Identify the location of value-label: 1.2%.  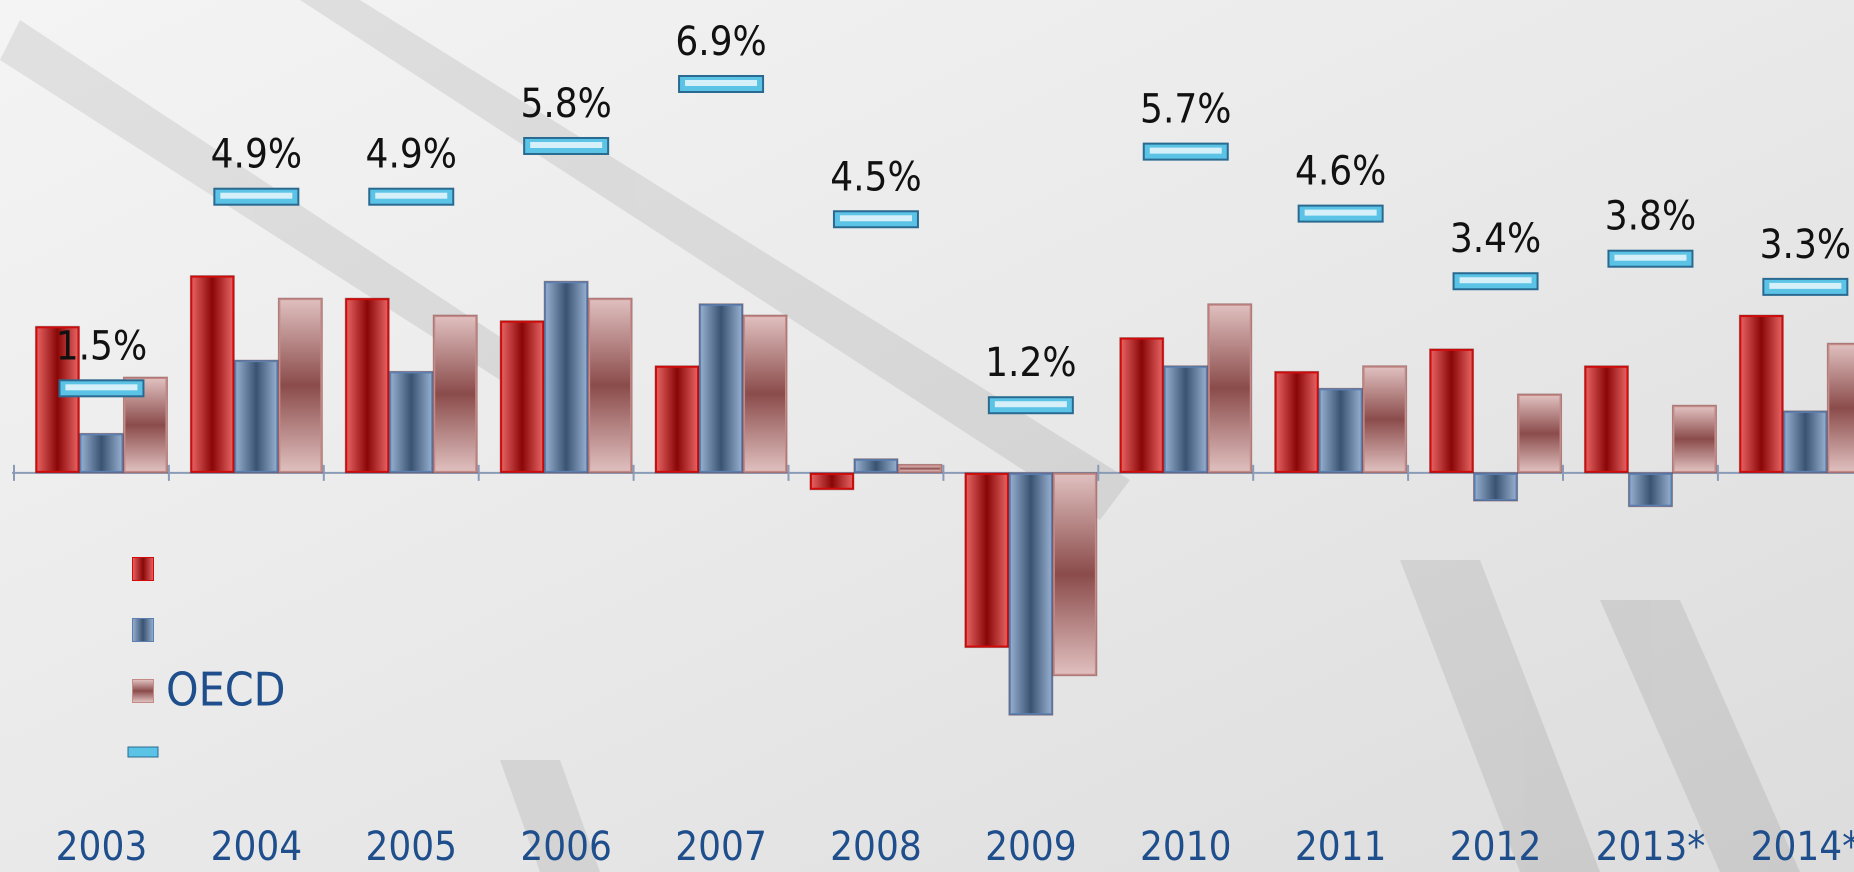
(1030, 363).